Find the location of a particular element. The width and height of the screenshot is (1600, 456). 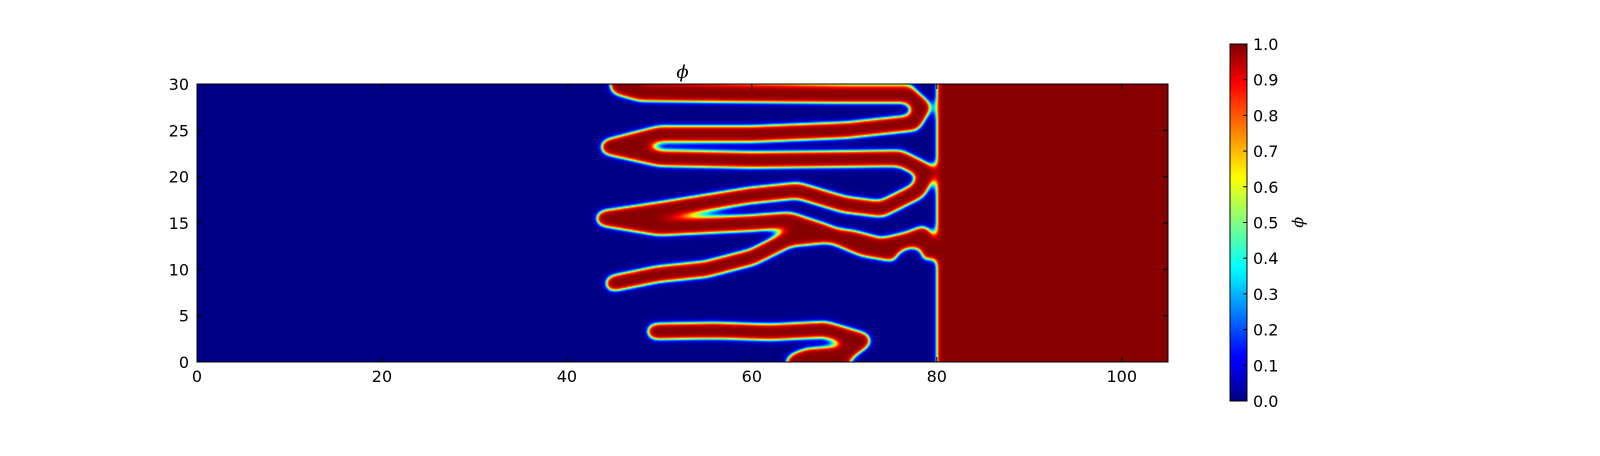

colorbar-tick-label: 0.5 is located at coordinates (1265, 223).